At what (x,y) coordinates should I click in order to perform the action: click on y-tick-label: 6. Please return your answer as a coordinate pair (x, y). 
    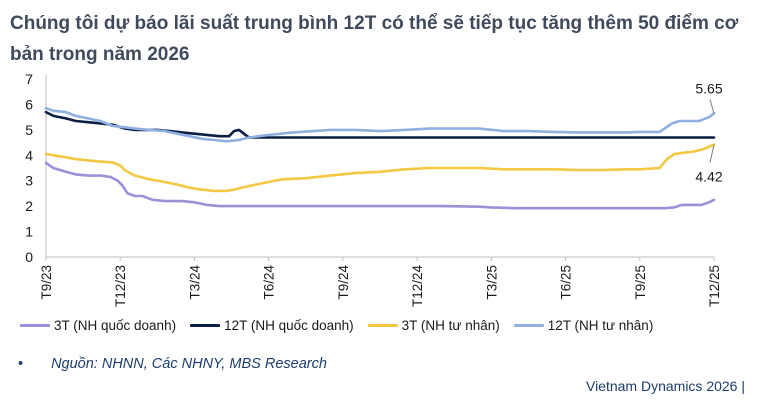
    Looking at the image, I should click on (29, 104).